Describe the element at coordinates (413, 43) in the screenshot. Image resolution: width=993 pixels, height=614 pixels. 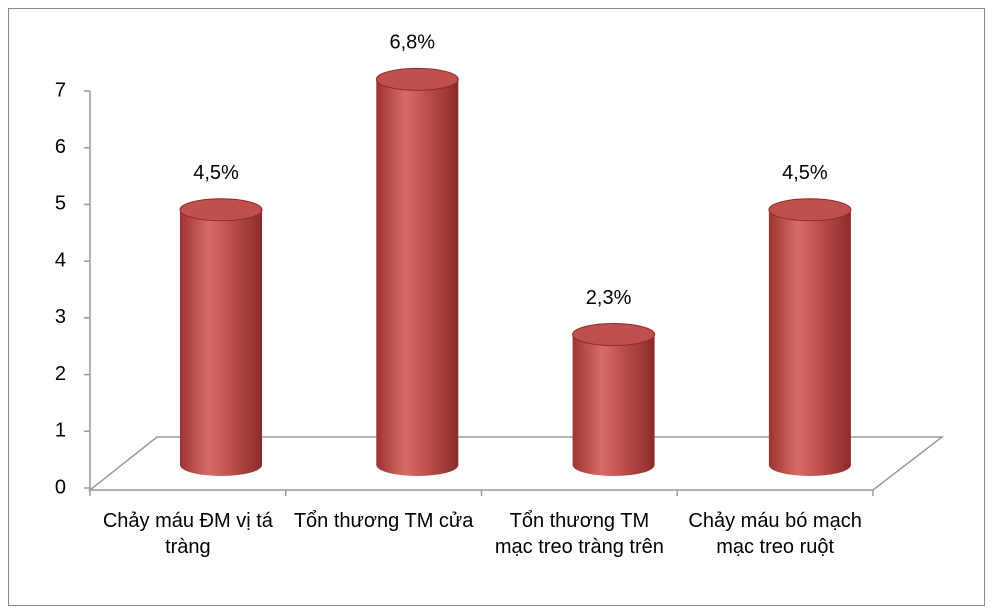
I see `value-label: 6,8%` at that location.